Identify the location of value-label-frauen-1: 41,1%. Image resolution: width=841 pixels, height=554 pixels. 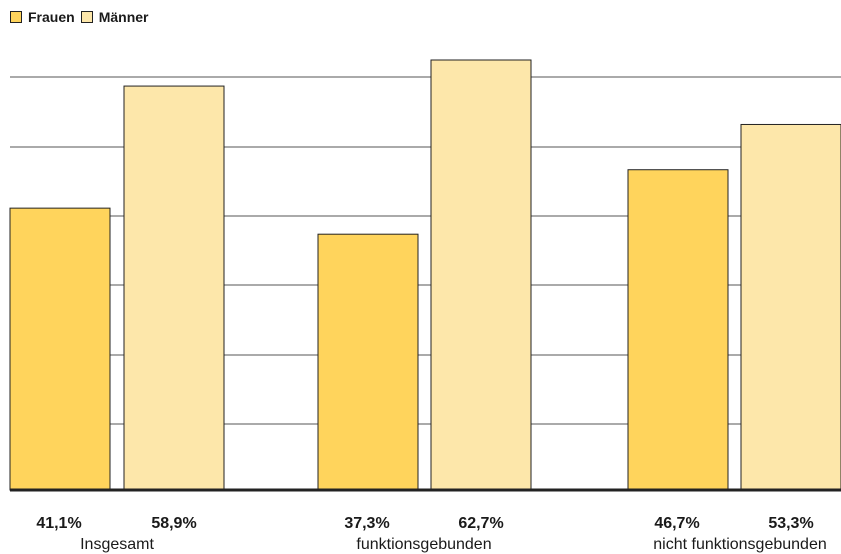
(58, 523).